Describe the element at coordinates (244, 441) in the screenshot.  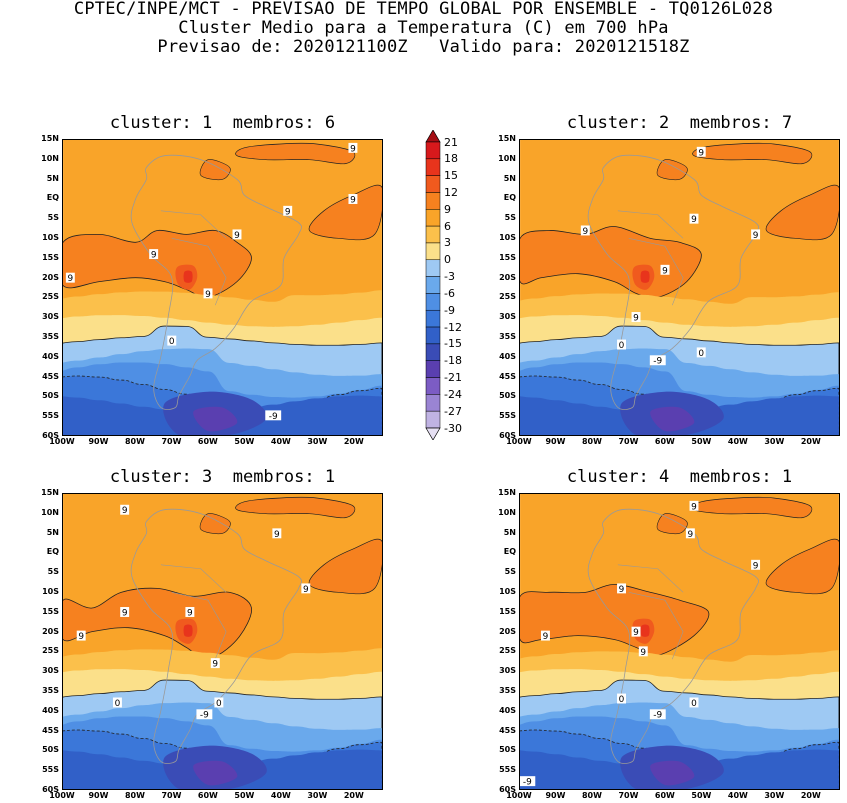
I see `longitude-label: 50W` at that location.